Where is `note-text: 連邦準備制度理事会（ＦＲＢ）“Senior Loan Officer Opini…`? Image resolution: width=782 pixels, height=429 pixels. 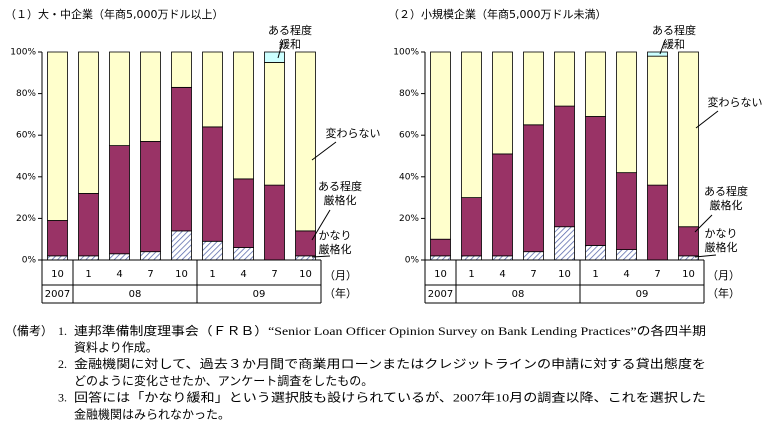 note-text: 連邦準備制度理事会（ＦＲＢ）“Senior Loan Officer Opini… is located at coordinates (390, 330).